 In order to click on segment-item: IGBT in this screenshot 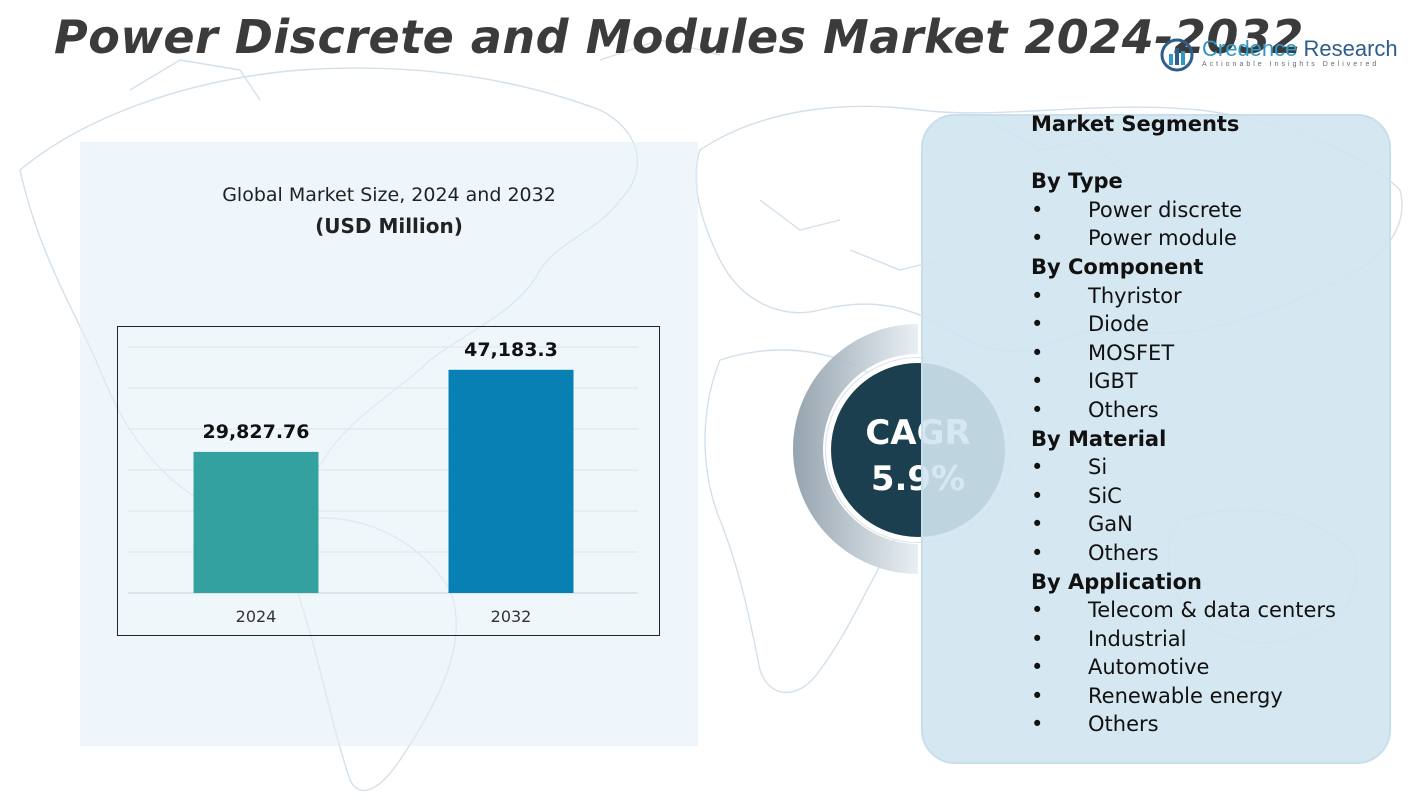, I will do `click(1196, 381)`.